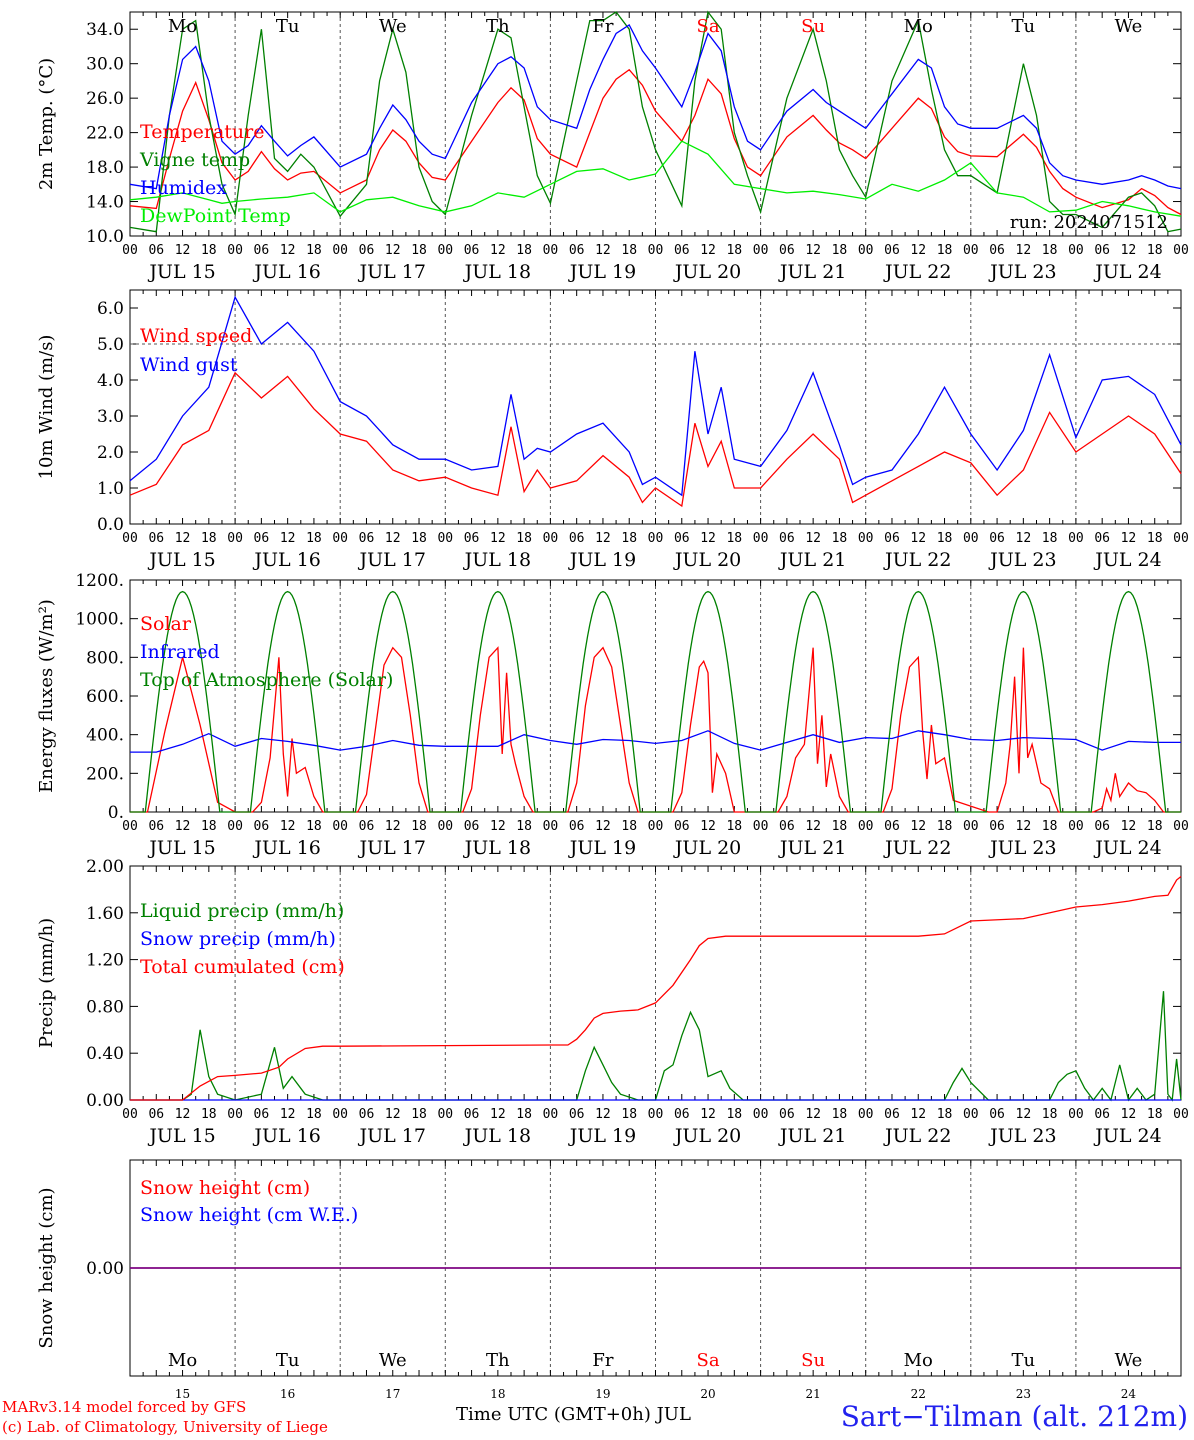  Describe the element at coordinates (110, 489) in the screenshot. I see `y-tick-label: 1.0` at that location.